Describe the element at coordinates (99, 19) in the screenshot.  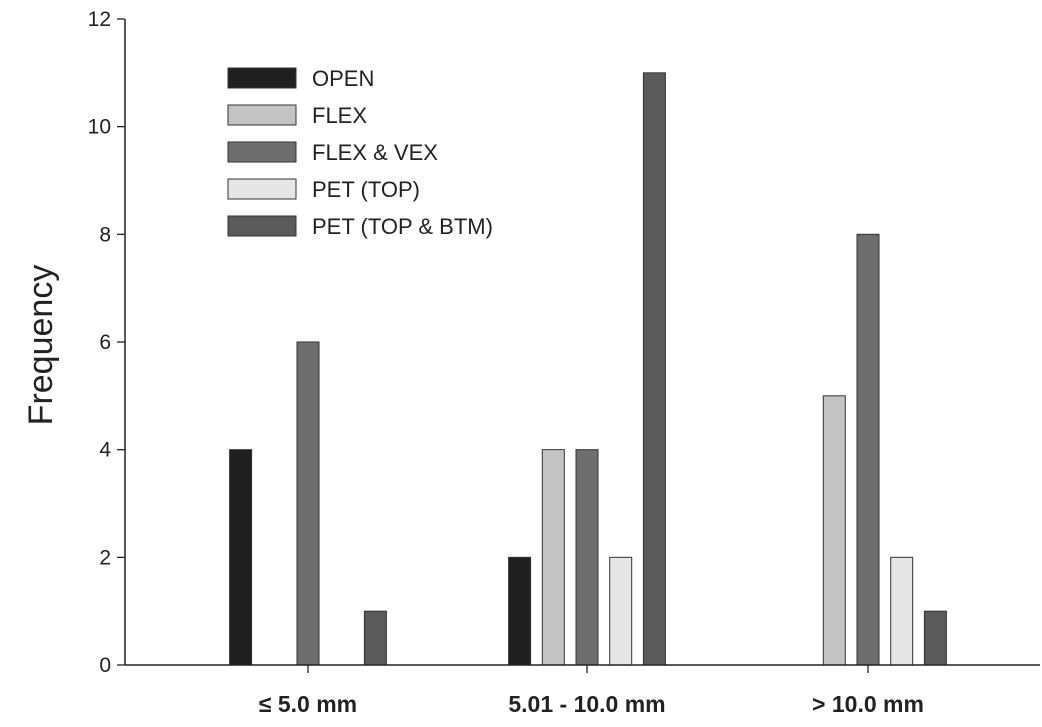
I see `y-tick-label: 12` at that location.